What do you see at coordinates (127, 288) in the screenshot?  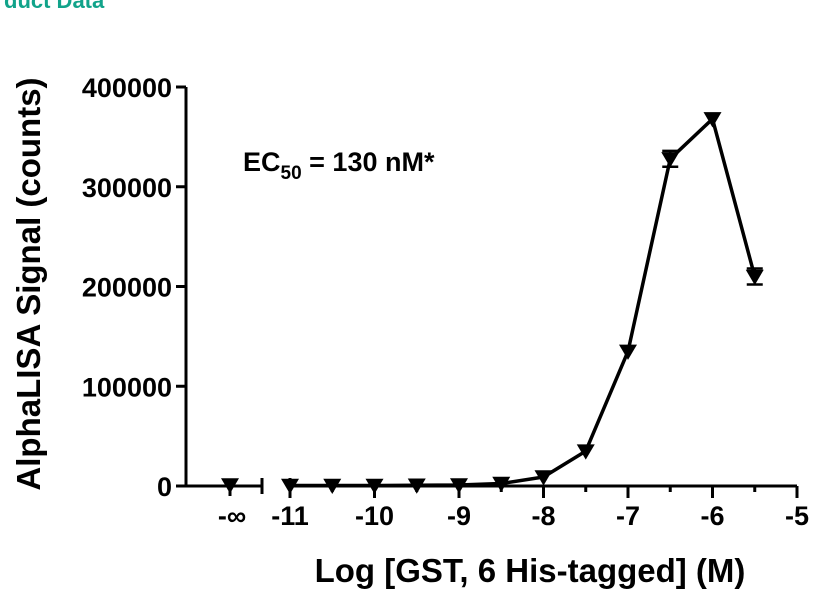 I see `y-tick-label: 200000` at bounding box center [127, 288].